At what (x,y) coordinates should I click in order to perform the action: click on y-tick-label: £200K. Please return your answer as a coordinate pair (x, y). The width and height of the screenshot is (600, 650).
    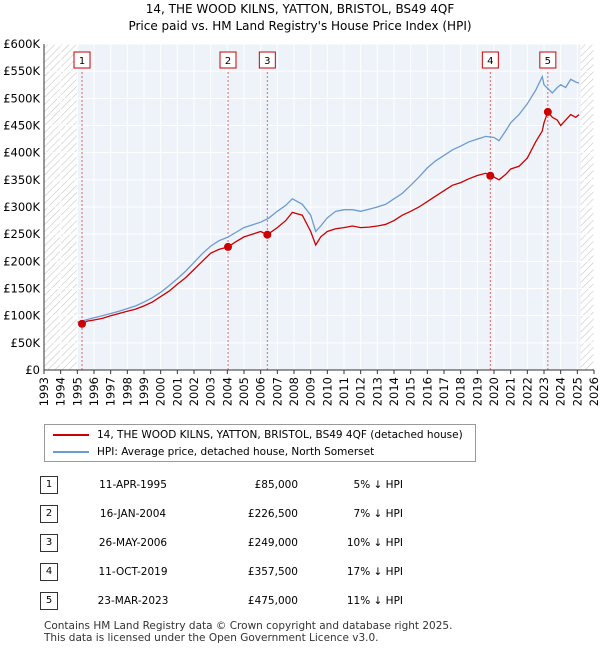
    Looking at the image, I should click on (21, 261).